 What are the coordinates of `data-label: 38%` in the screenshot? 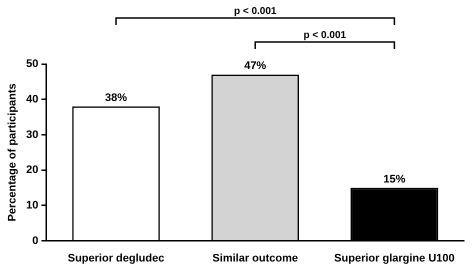 It's located at (116, 98).